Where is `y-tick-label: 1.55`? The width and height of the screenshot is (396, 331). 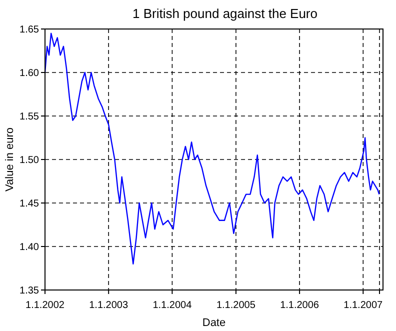
y-tick-label: 1.55 is located at coordinates (30, 117).